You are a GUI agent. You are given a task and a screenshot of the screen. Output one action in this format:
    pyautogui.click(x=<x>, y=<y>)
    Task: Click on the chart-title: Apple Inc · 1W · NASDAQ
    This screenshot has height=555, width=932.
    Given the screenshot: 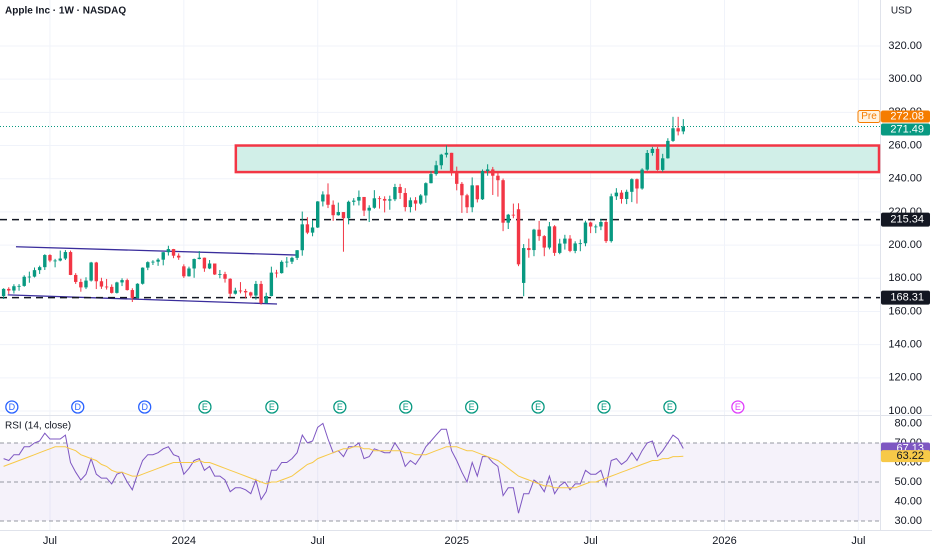 What is the action you would take?
    pyautogui.click(x=65, y=11)
    